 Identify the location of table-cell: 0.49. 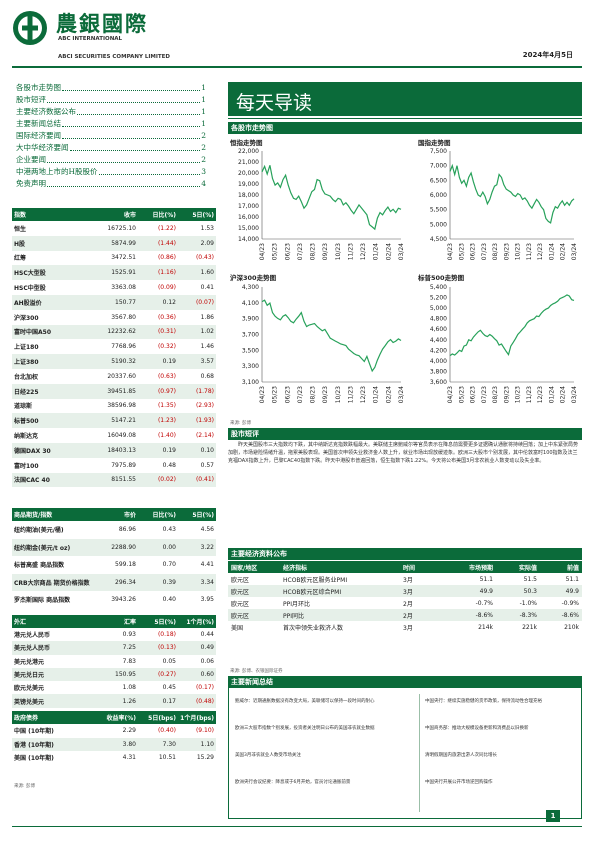
(197, 648).